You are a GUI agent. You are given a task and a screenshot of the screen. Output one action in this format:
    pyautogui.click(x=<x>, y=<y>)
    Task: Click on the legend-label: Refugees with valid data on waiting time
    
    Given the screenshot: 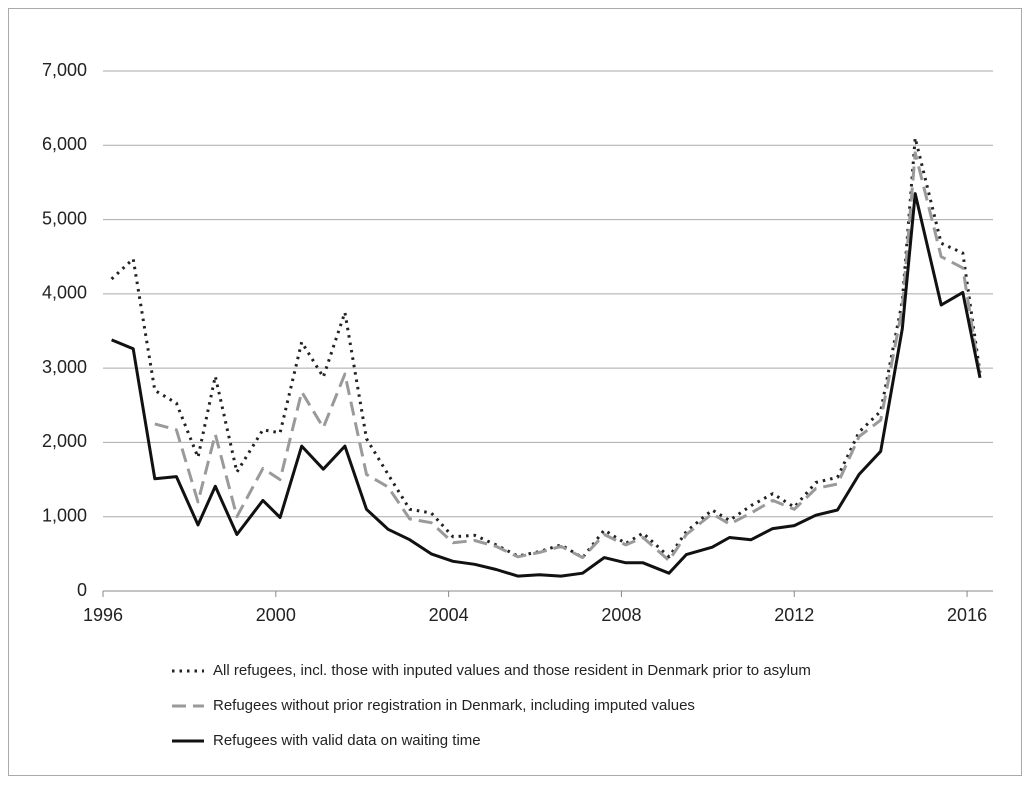 What is the action you would take?
    pyautogui.click(x=347, y=740)
    